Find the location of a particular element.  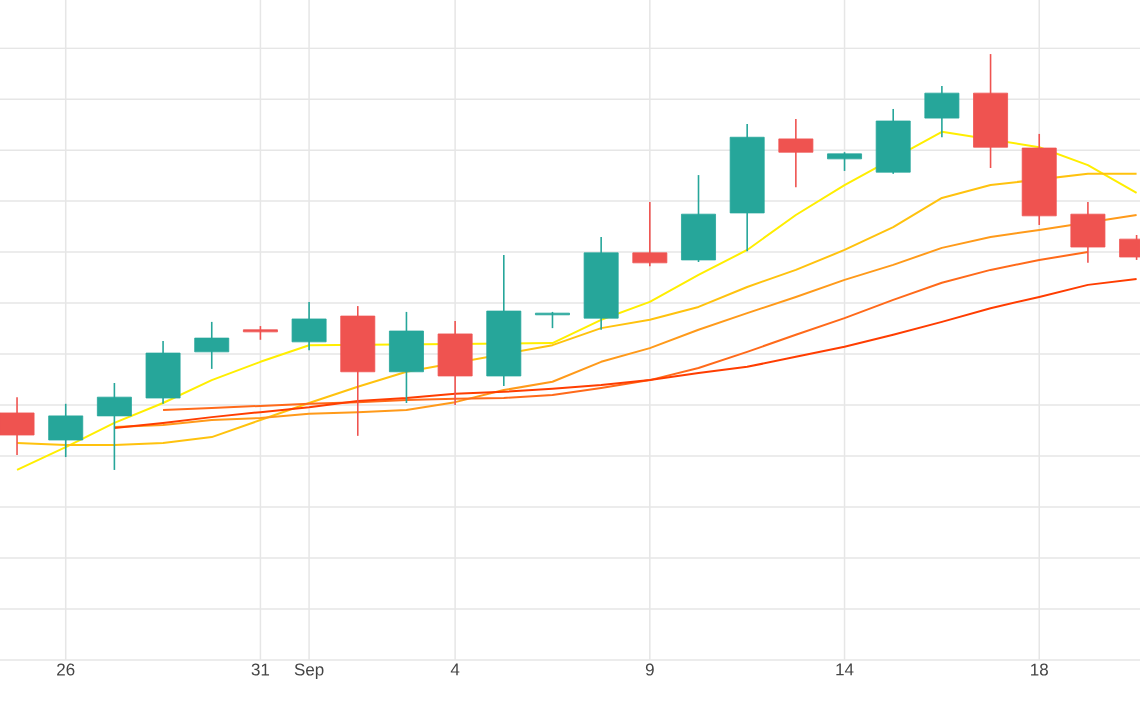

x-tick-label: 31 is located at coordinates (260, 669).